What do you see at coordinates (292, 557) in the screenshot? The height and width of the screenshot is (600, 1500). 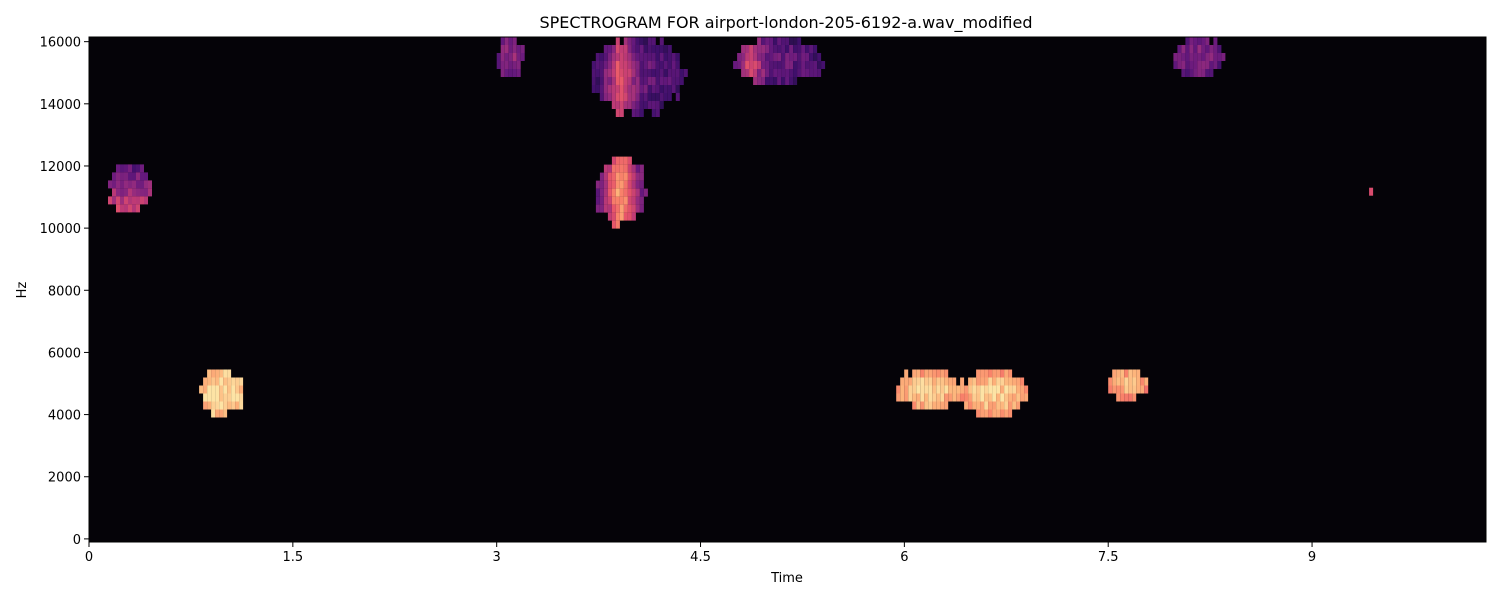 I see `x-tick-label: 1.5` at bounding box center [292, 557].